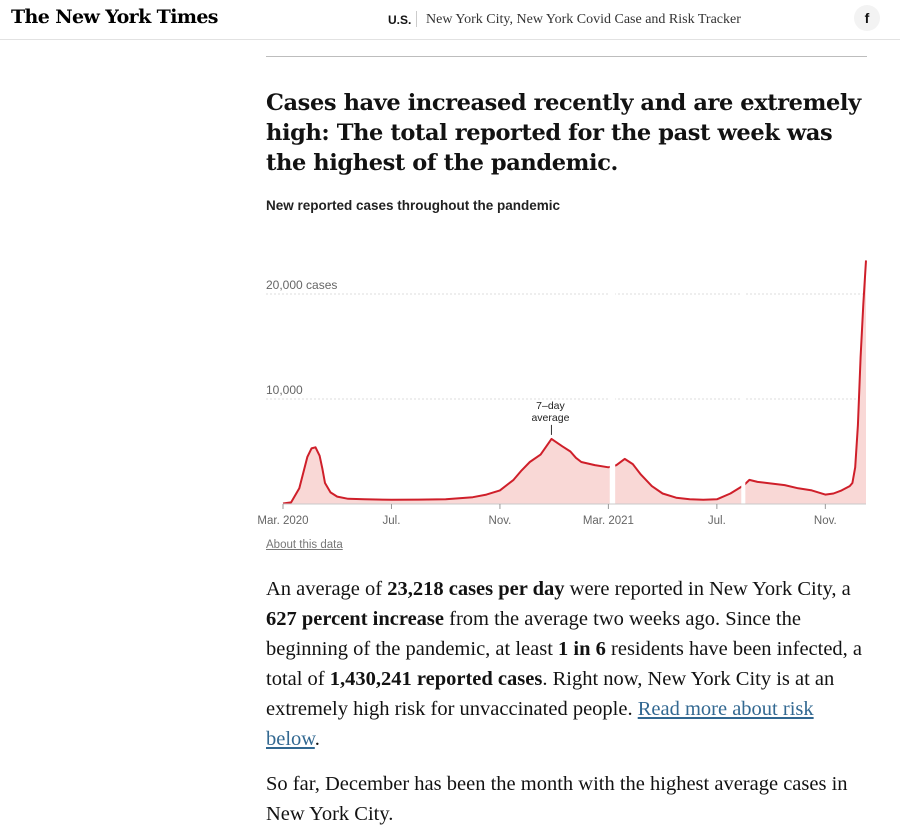  Describe the element at coordinates (476, 589) in the screenshot. I see `avg-cases-value: 23,218 cases per day` at that location.